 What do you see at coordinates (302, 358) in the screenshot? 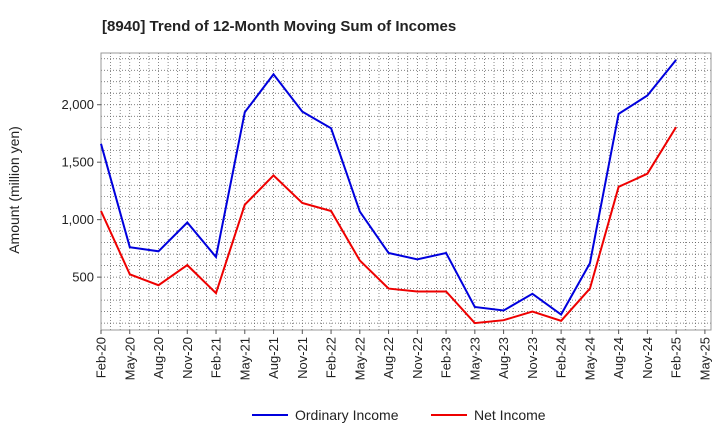
I see `x-tick-label: Nov-21` at bounding box center [302, 358].